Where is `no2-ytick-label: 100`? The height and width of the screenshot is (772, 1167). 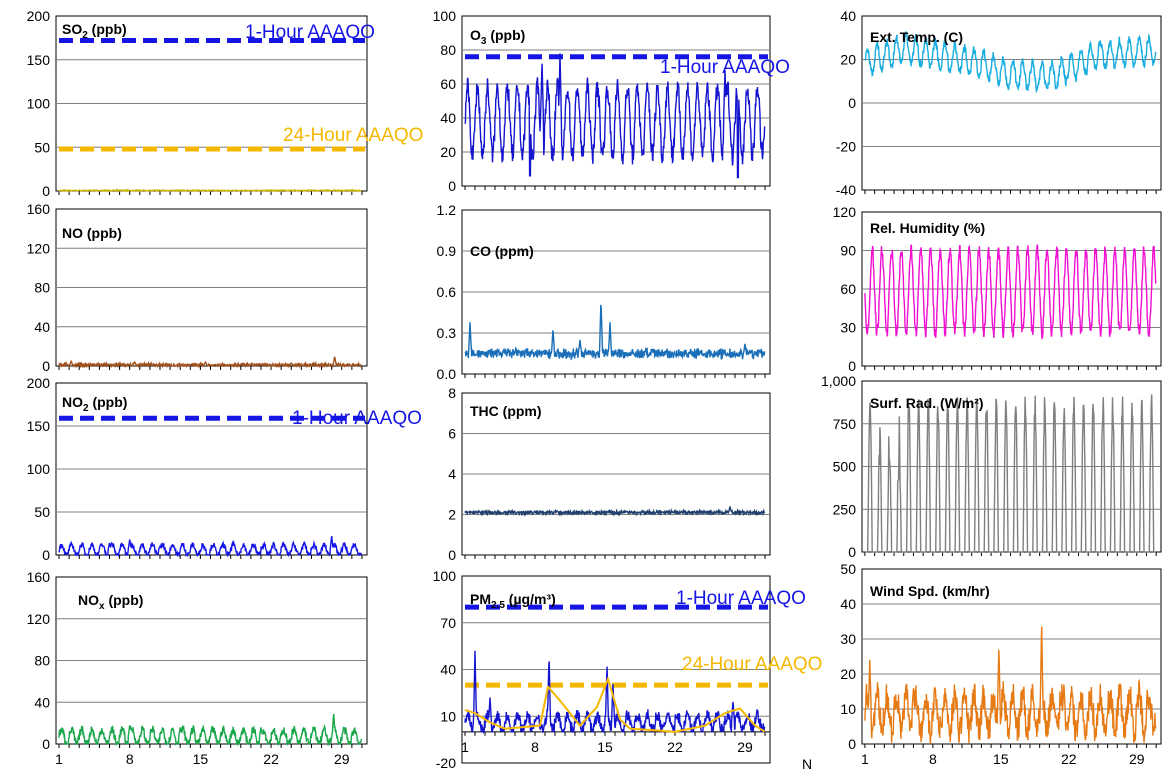 no2-ytick-label: 100 is located at coordinates (39, 469).